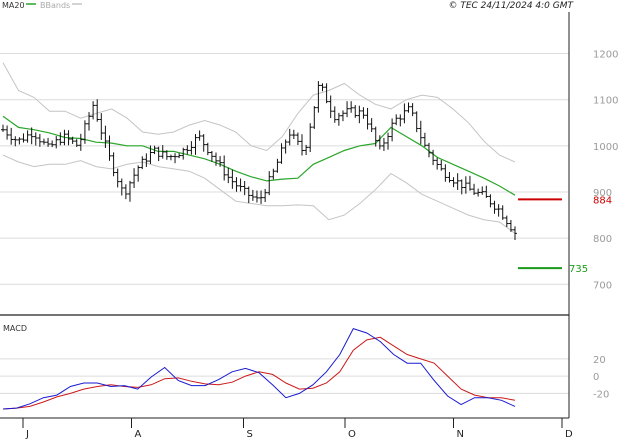  What do you see at coordinates (601, 394) in the screenshot?
I see `macd-y-tick-label: -20` at bounding box center [601, 394].